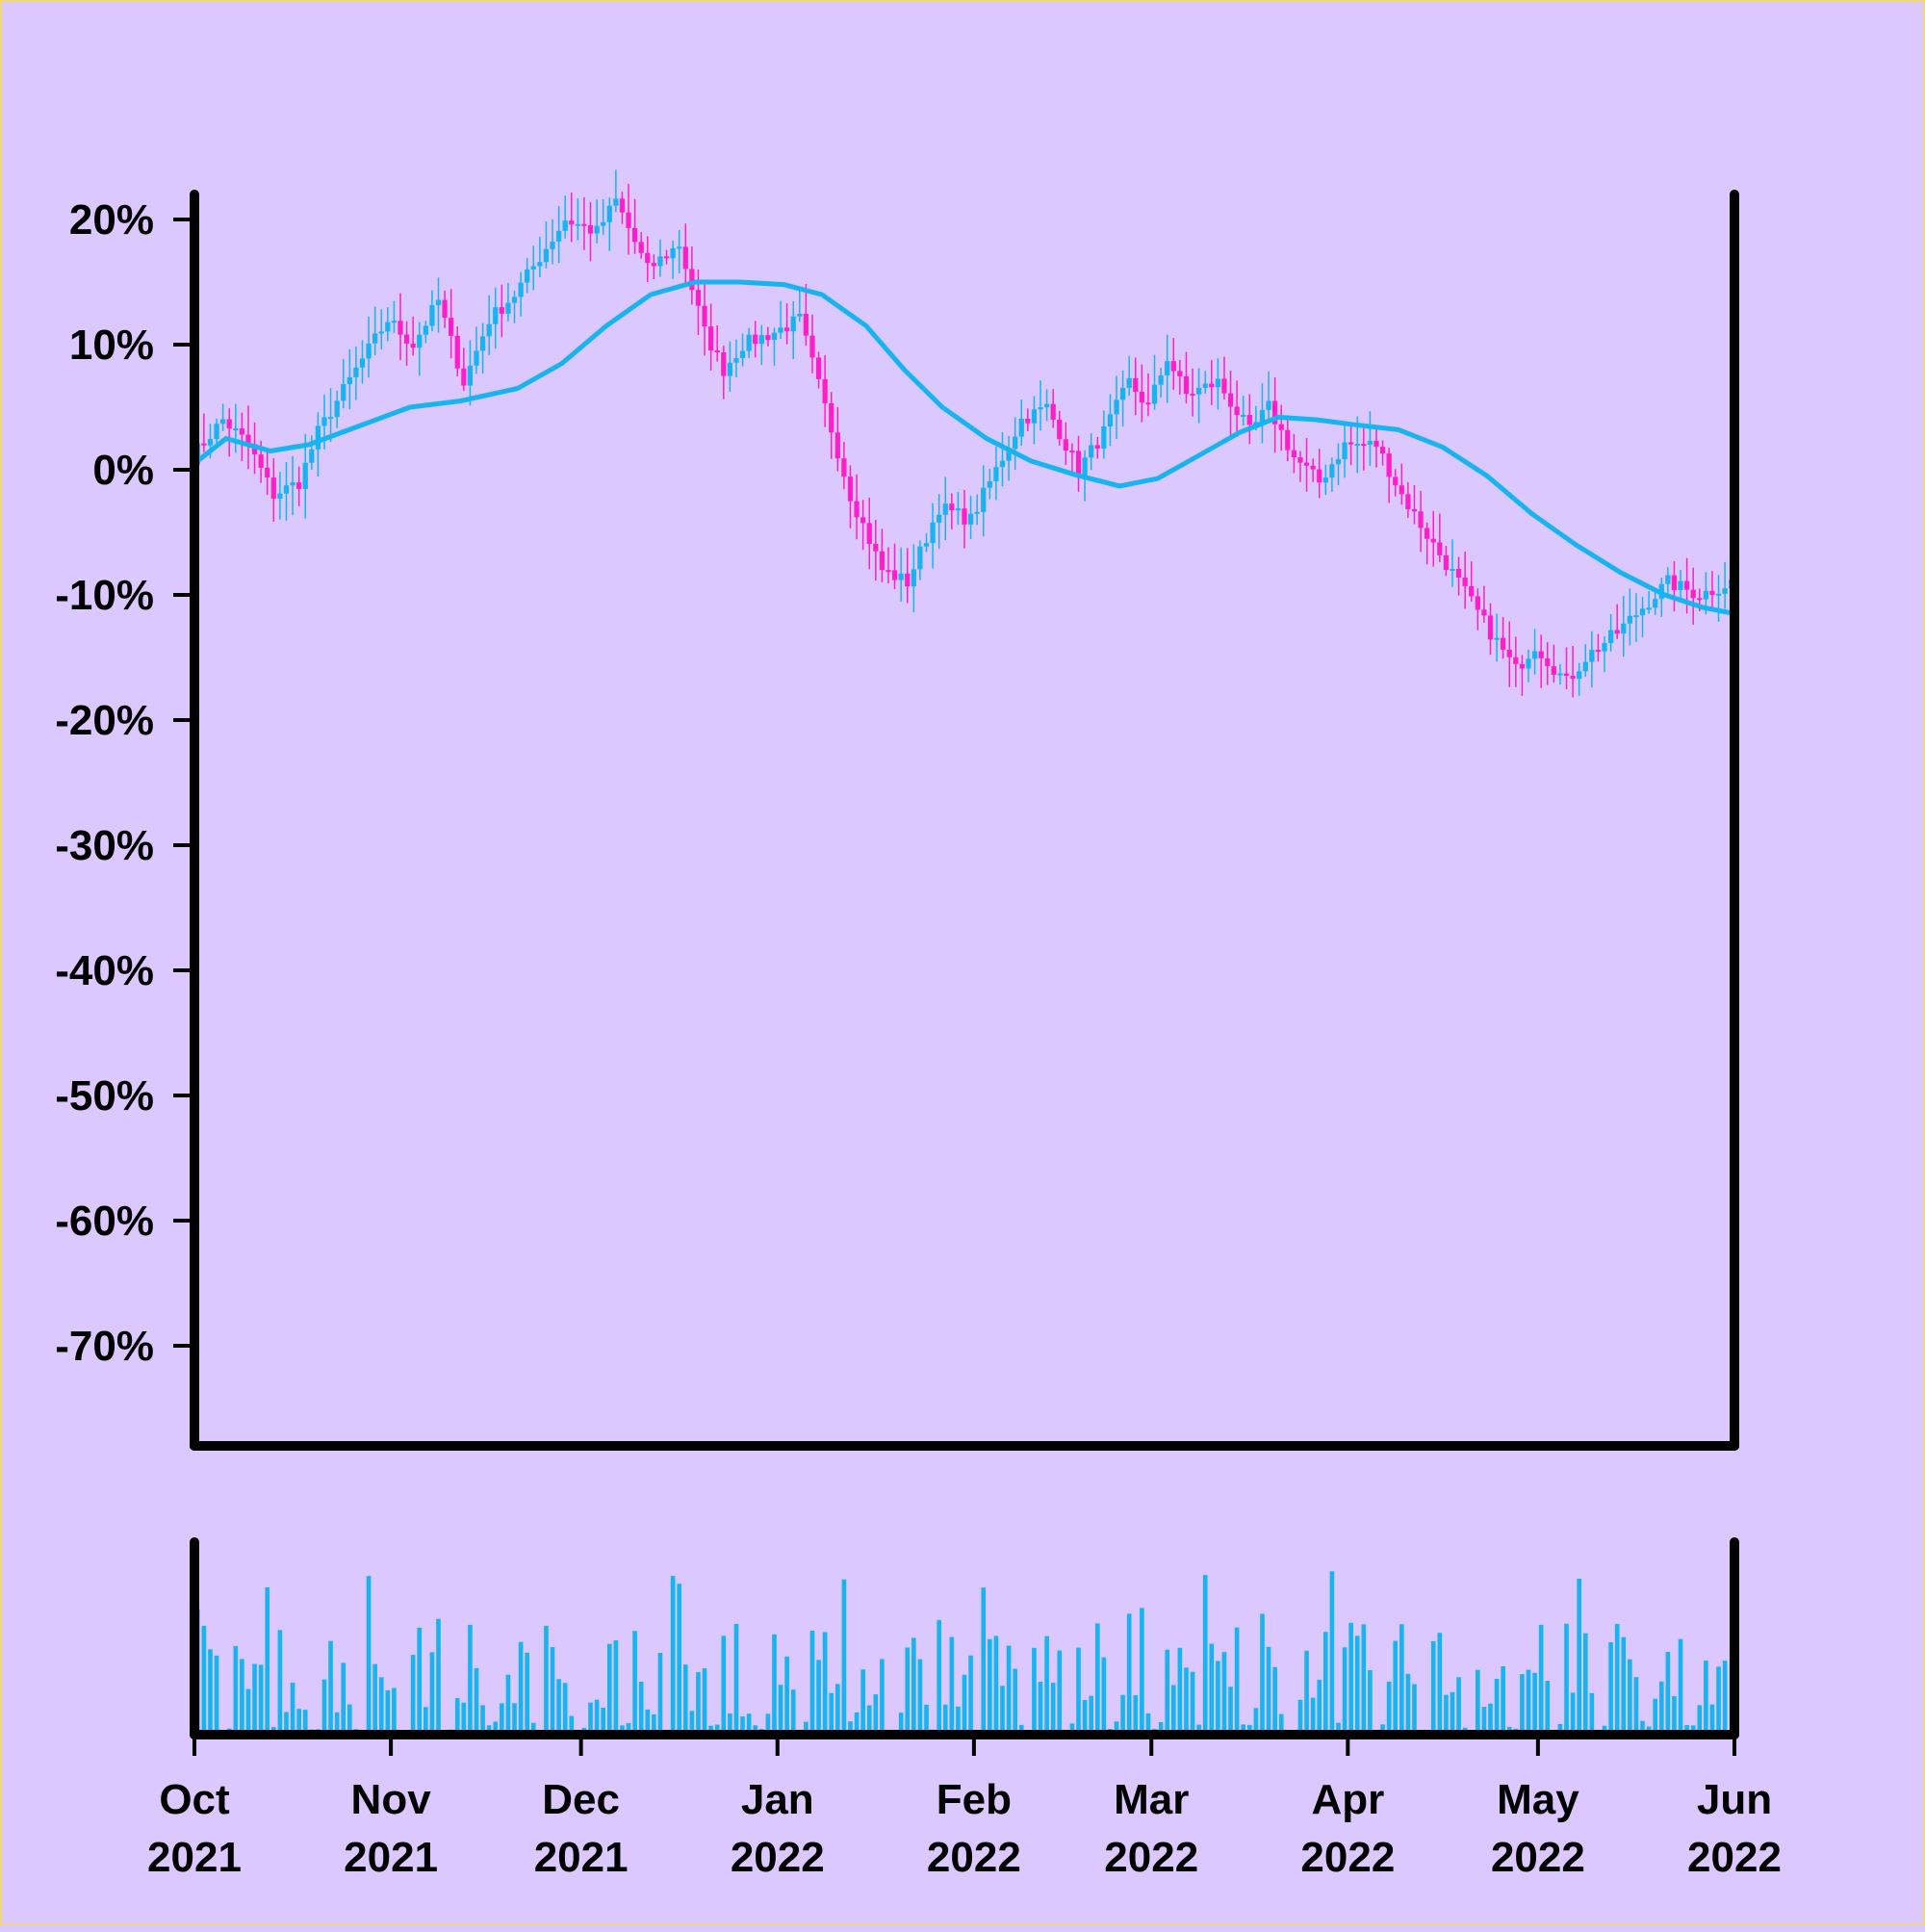  What do you see at coordinates (964, 1639) in the screenshot?
I see `volume-panel` at bounding box center [964, 1639].